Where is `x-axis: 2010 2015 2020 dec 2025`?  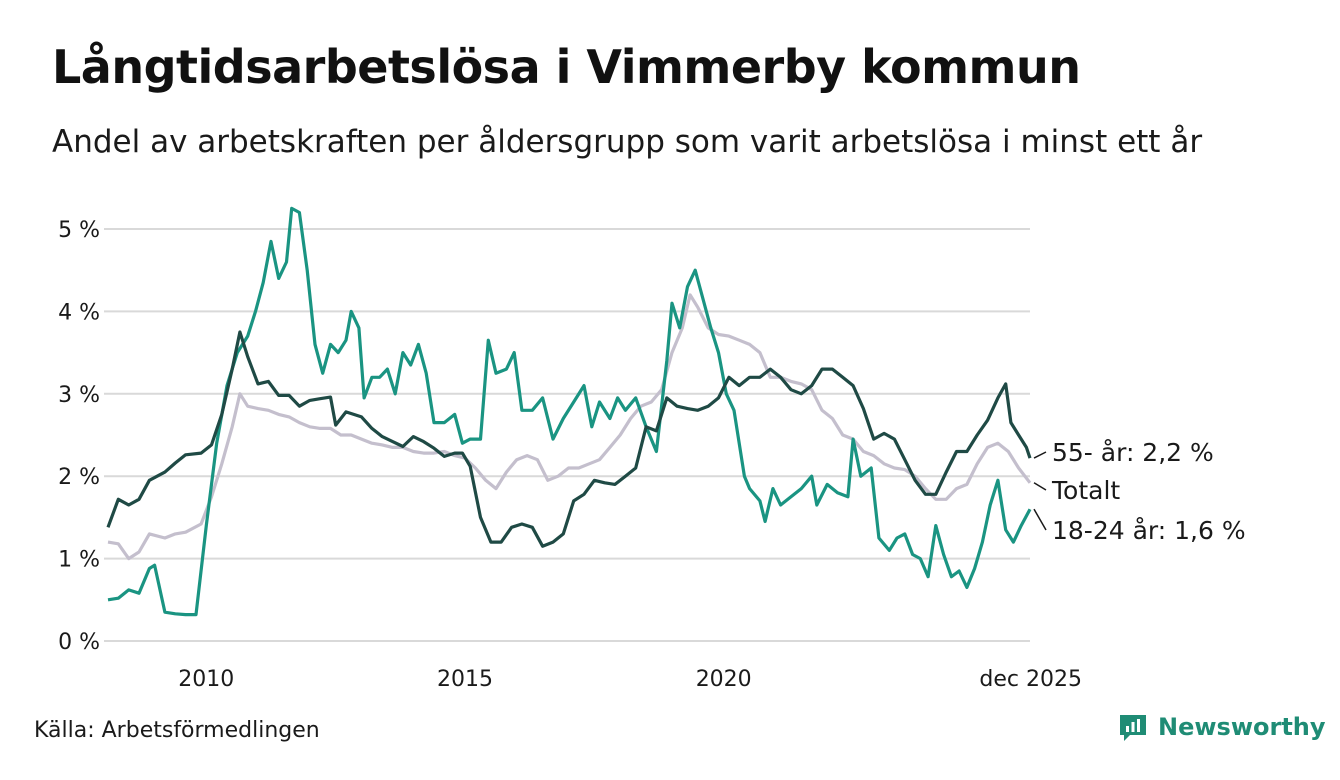 x-axis: 2010 2015 2020 dec 2025 is located at coordinates (630, 679).